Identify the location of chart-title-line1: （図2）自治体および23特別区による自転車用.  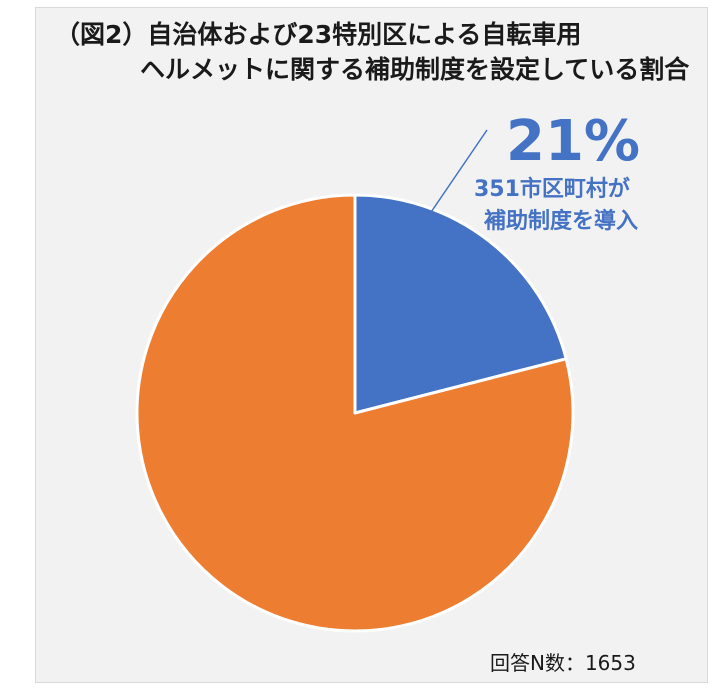
(318, 34).